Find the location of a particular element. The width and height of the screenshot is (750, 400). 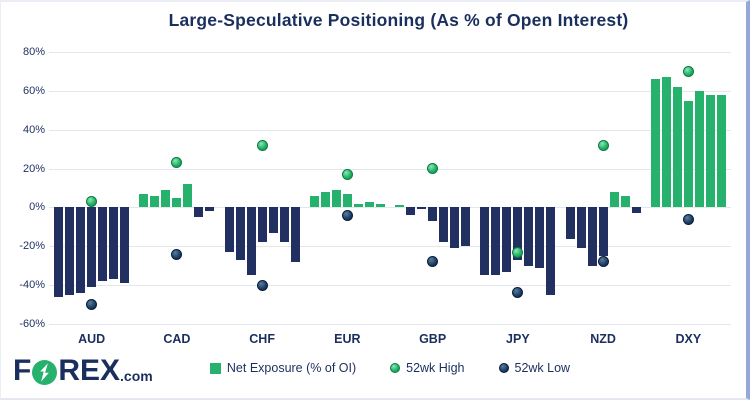

group-jpy is located at coordinates (517, 188).